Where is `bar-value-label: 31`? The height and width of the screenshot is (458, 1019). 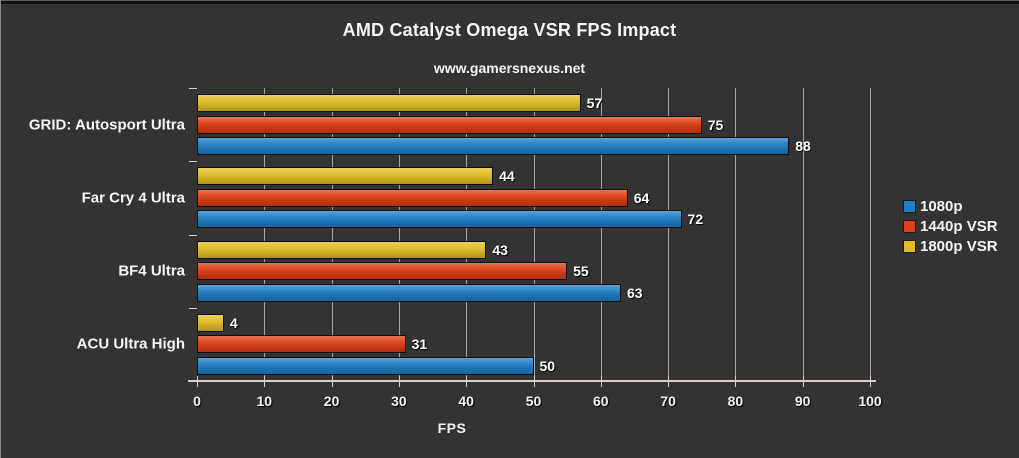 bar-value-label: 31 is located at coordinates (419, 344).